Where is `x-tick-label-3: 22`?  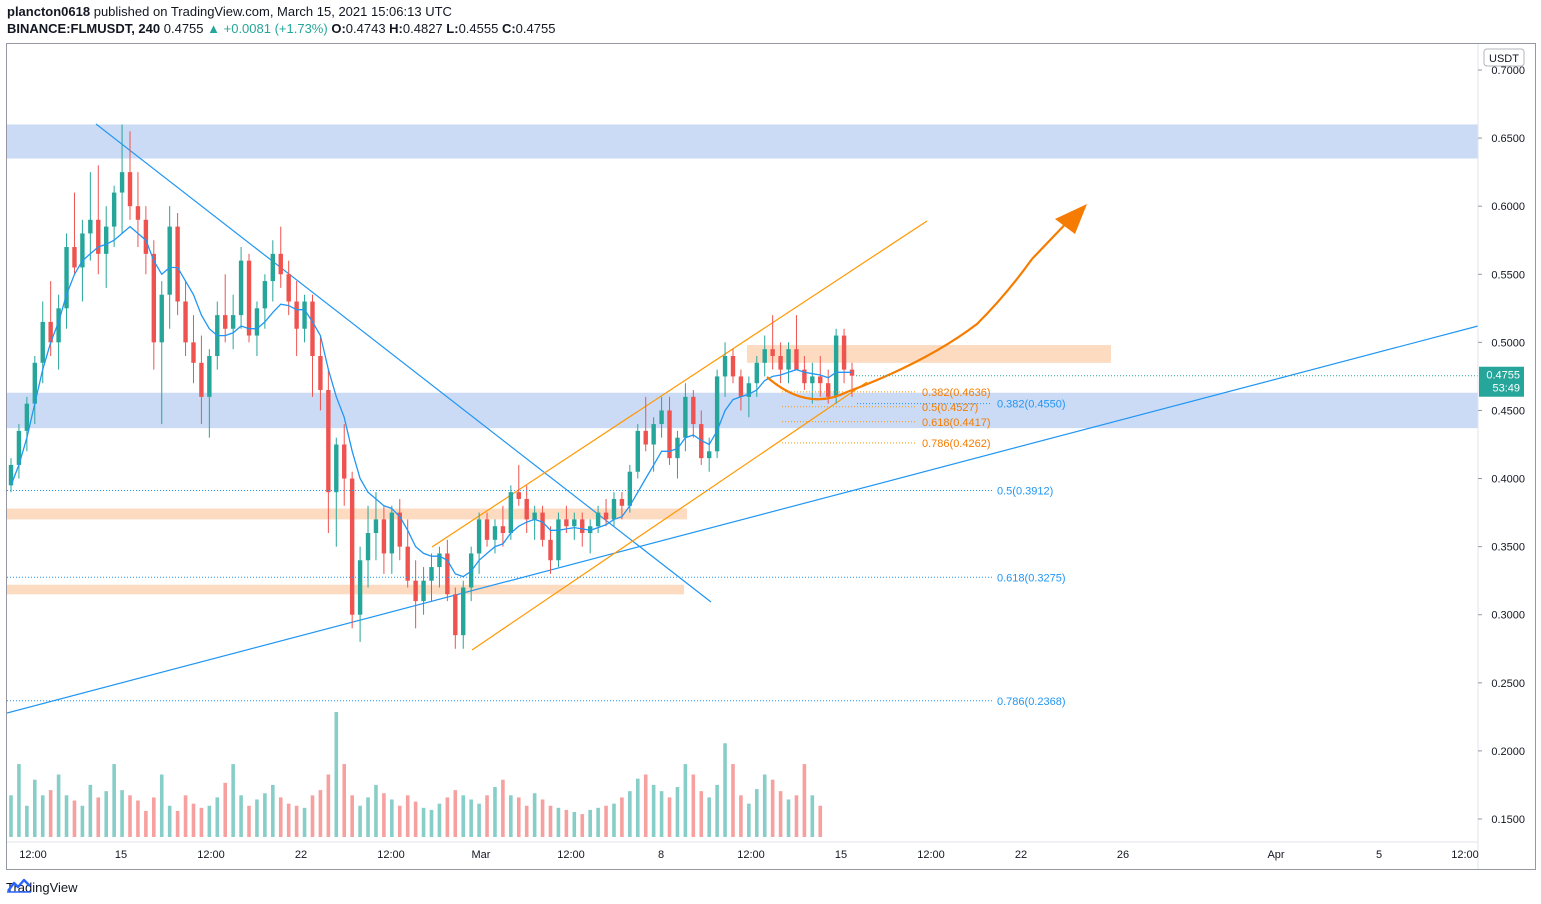
x-tick-label-3: 22 is located at coordinates (301, 855).